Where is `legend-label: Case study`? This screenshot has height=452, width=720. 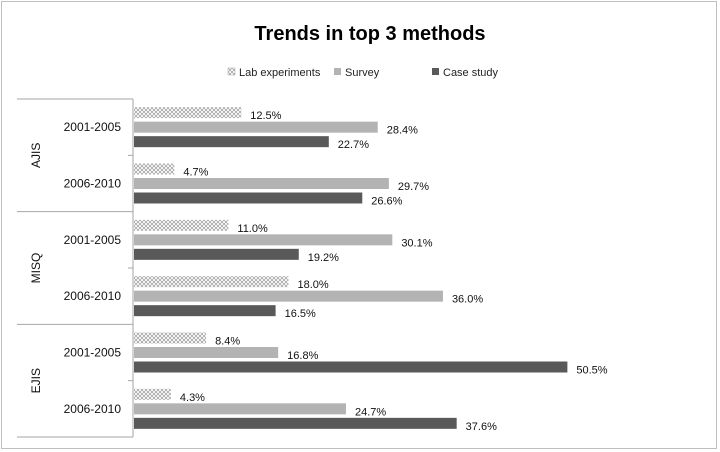
legend-label: Case study is located at coordinates (471, 73).